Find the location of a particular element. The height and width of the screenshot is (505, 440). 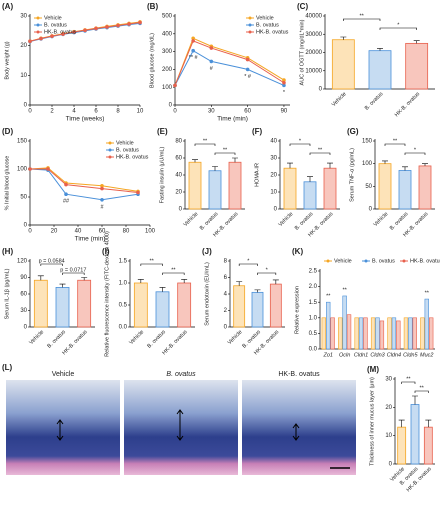

x-tick-label: 80 is located at coordinates (126, 232).